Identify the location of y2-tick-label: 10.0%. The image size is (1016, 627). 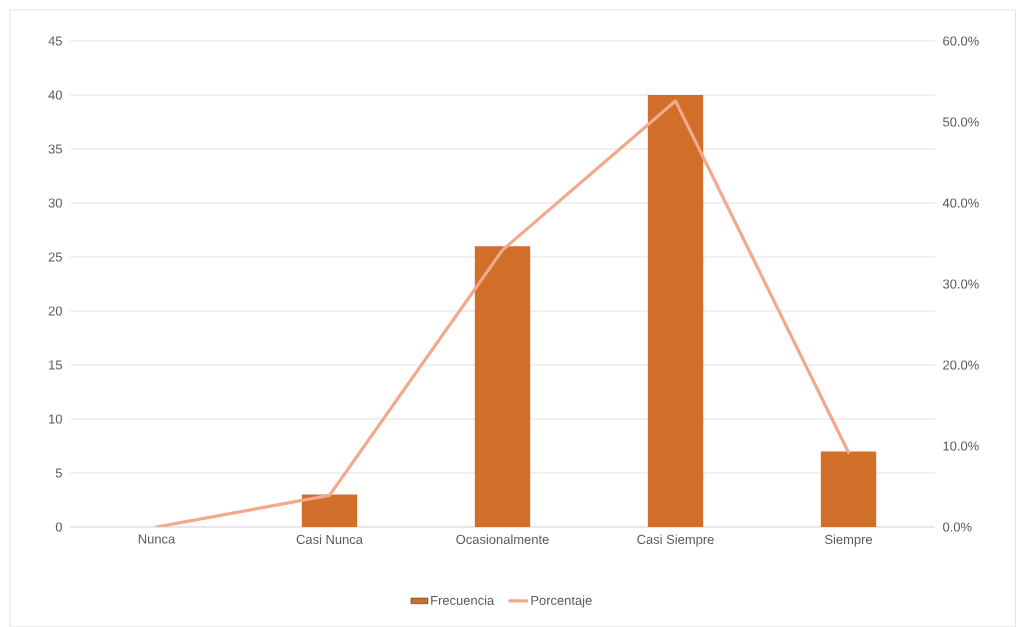
(961, 446).